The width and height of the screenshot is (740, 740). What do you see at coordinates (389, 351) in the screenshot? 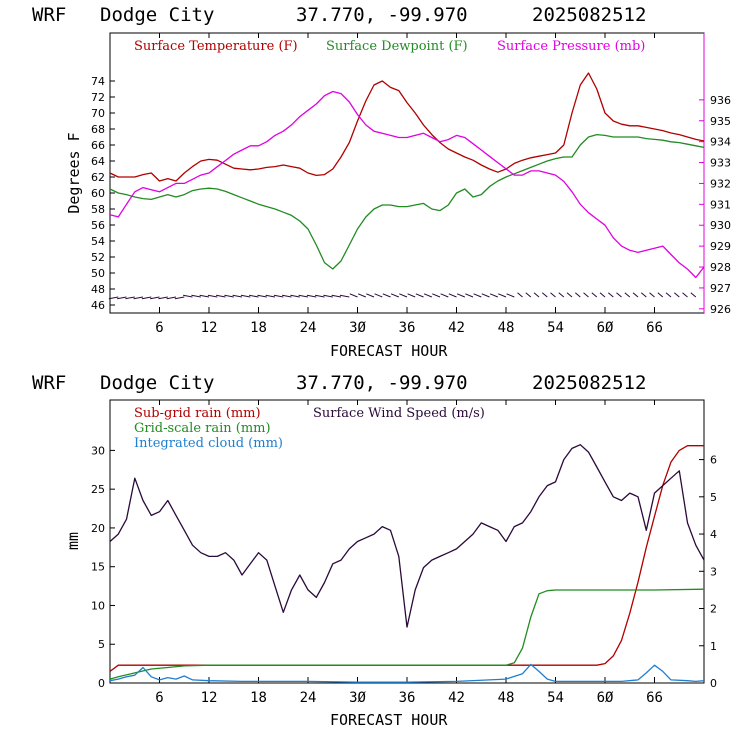
I see `top-xaxis-label: FORECAST HOUR` at bounding box center [389, 351].